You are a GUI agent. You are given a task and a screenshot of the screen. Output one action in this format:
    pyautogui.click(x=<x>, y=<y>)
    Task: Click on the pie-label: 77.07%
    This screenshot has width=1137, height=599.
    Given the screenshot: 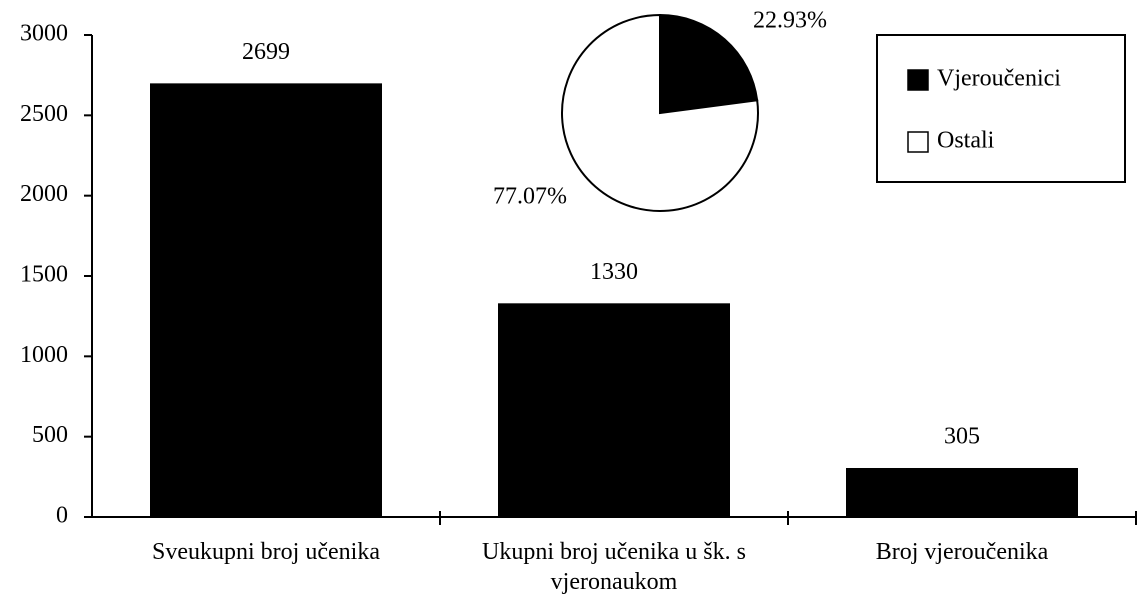 What is the action you would take?
    pyautogui.click(x=530, y=197)
    